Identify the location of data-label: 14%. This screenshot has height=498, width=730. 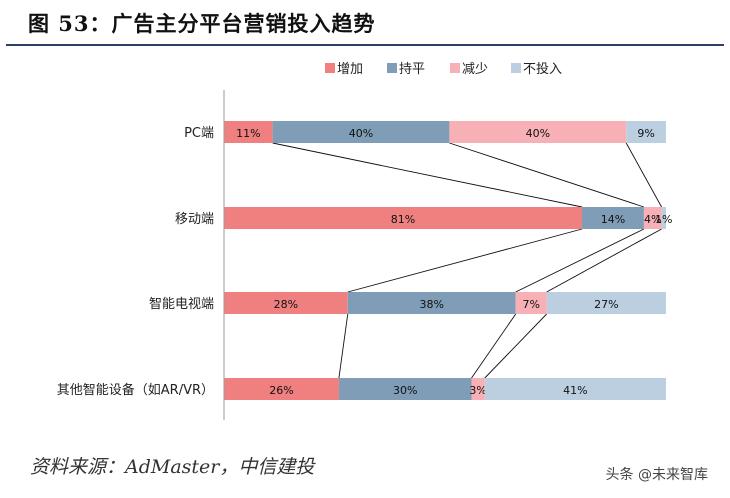
(613, 219).